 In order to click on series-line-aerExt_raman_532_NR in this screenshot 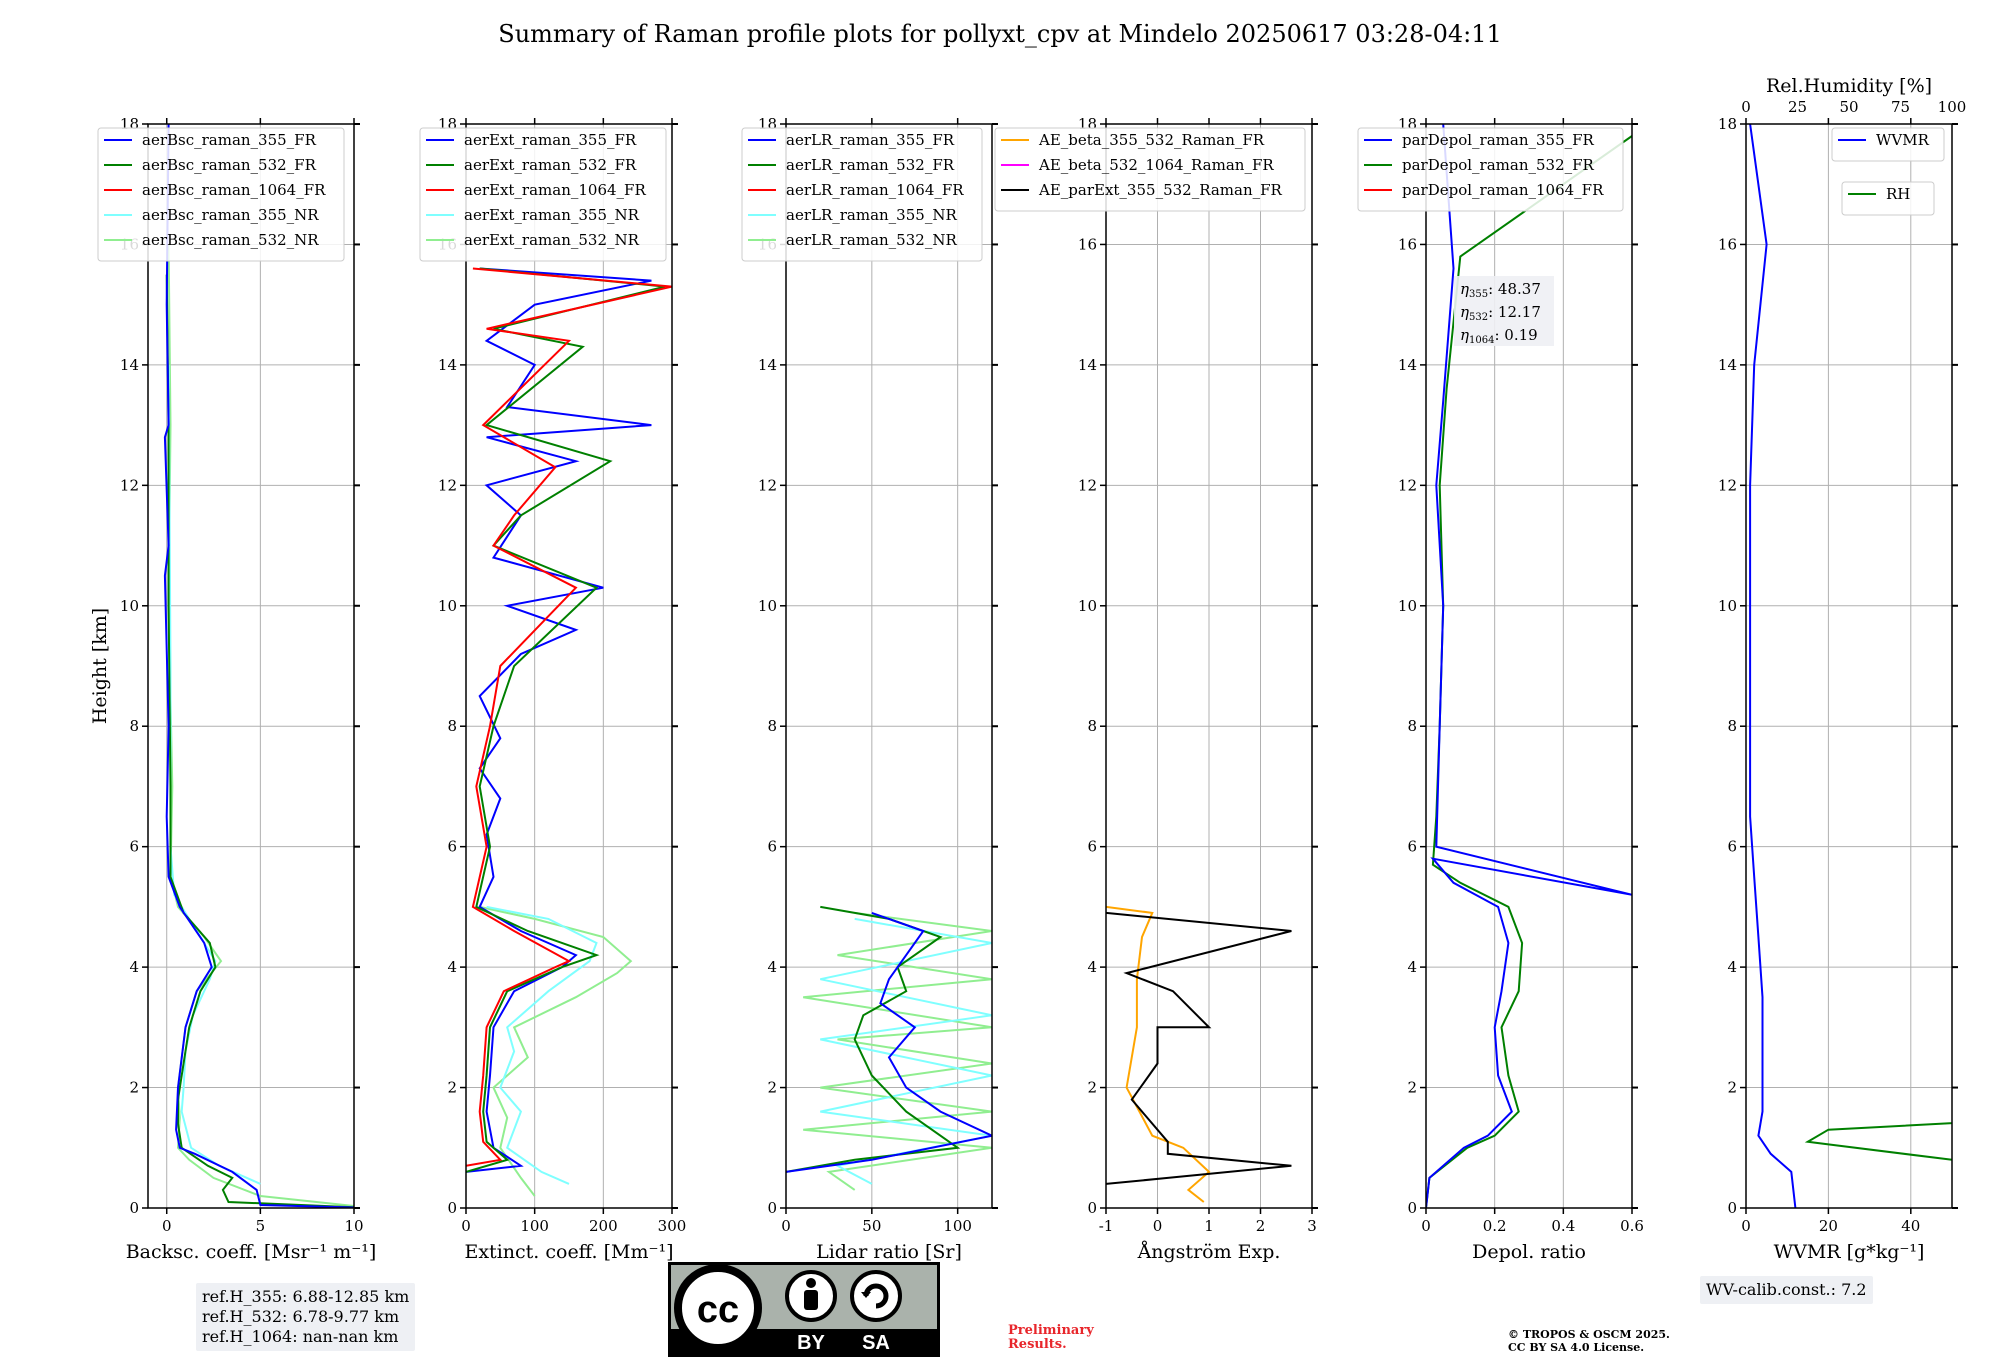, I will do `click(556, 1051)`.